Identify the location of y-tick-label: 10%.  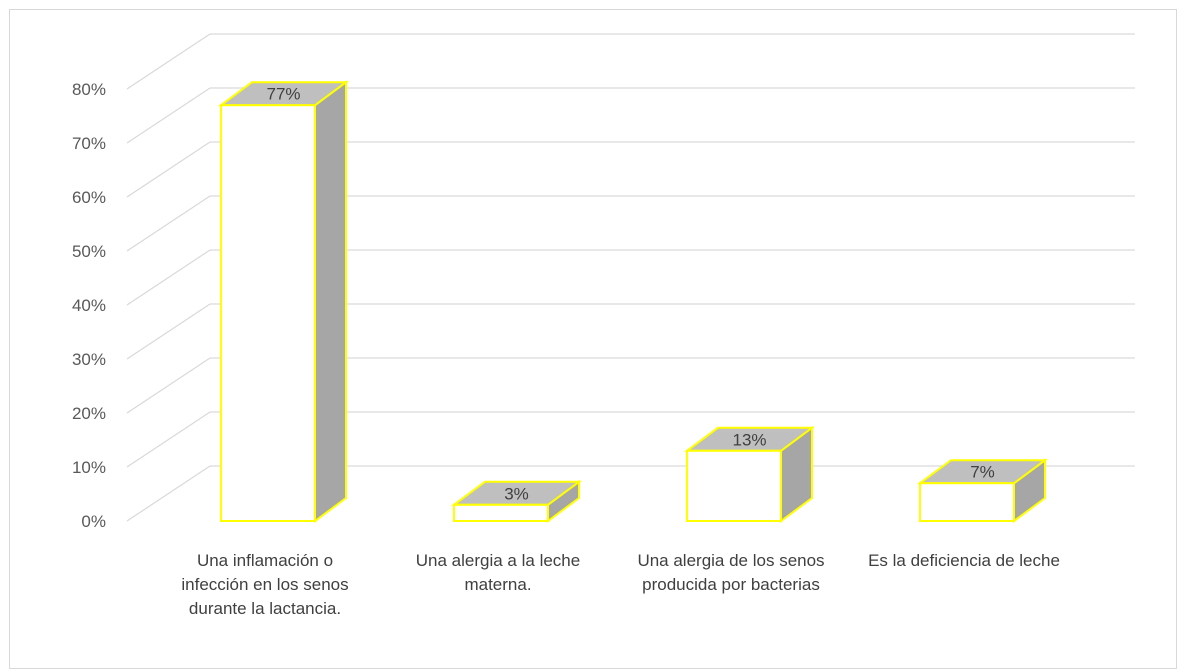
(89, 467).